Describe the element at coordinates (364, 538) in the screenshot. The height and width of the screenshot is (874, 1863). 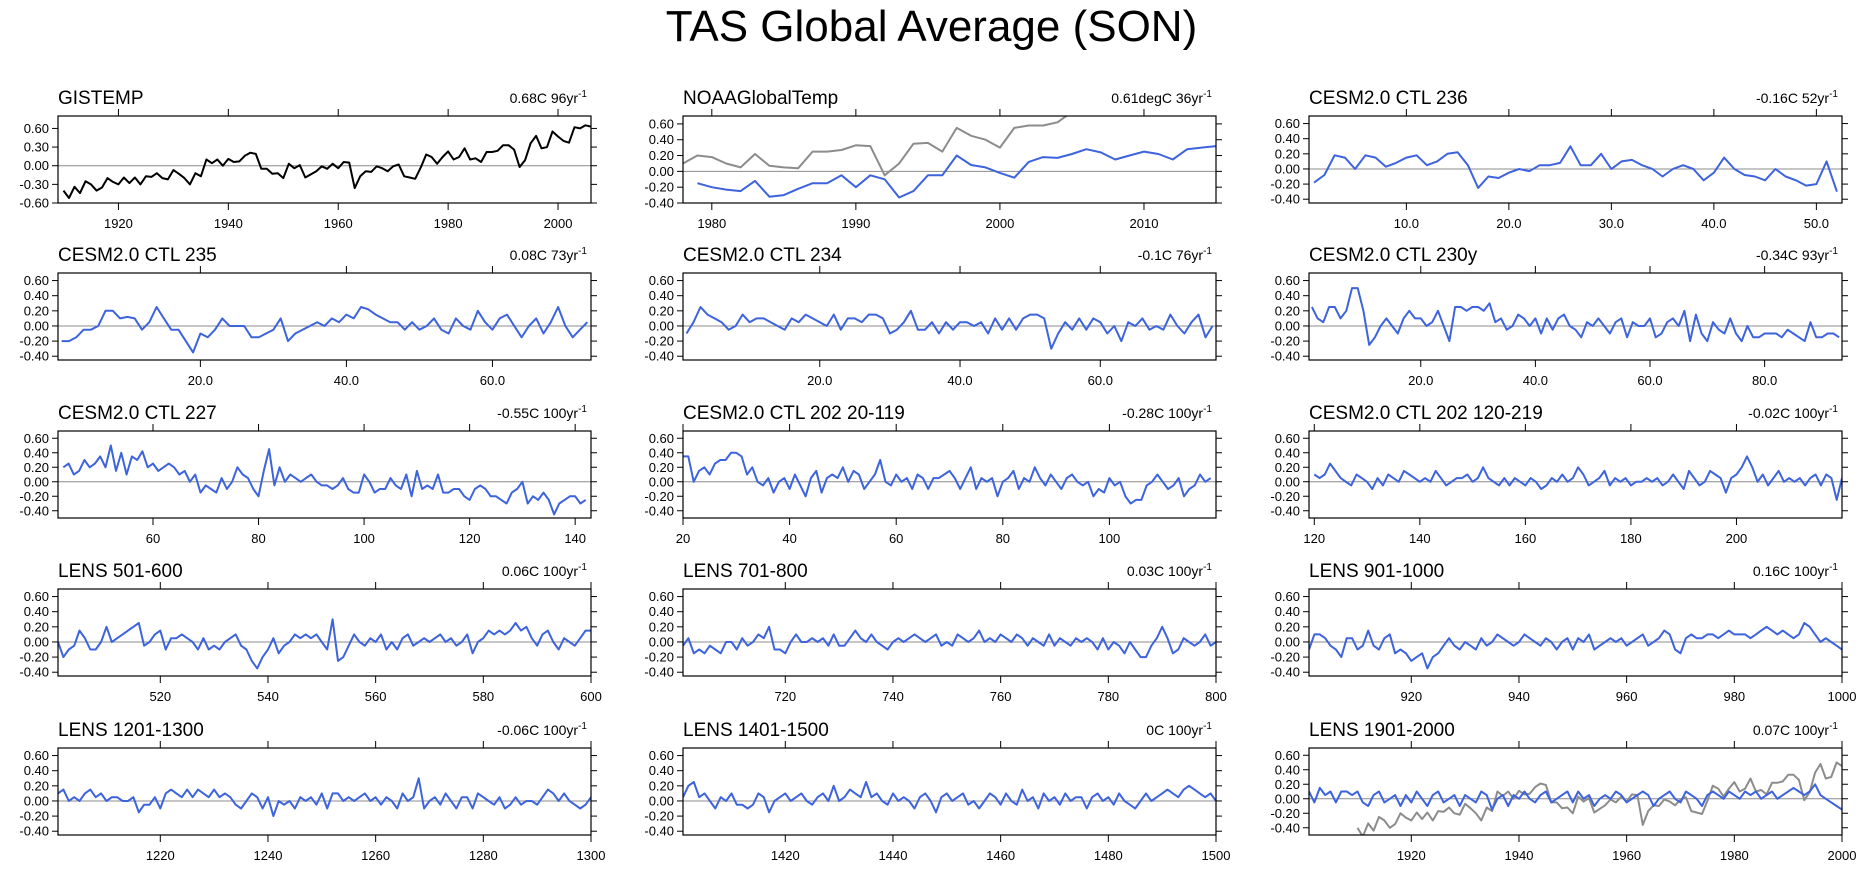
I see `x-tick-label: 100` at that location.